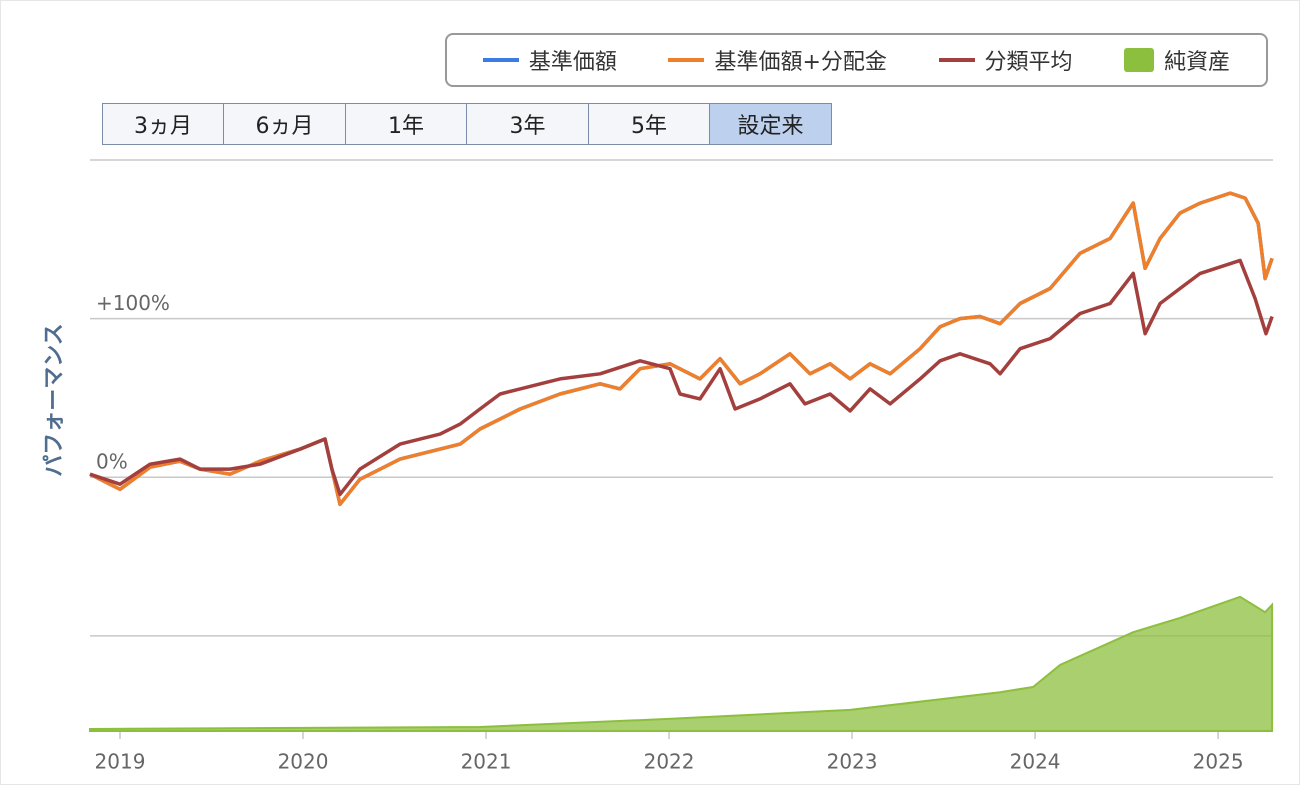 The image size is (1300, 785). I want to click on x-tick-label: 2021, so click(486, 762).